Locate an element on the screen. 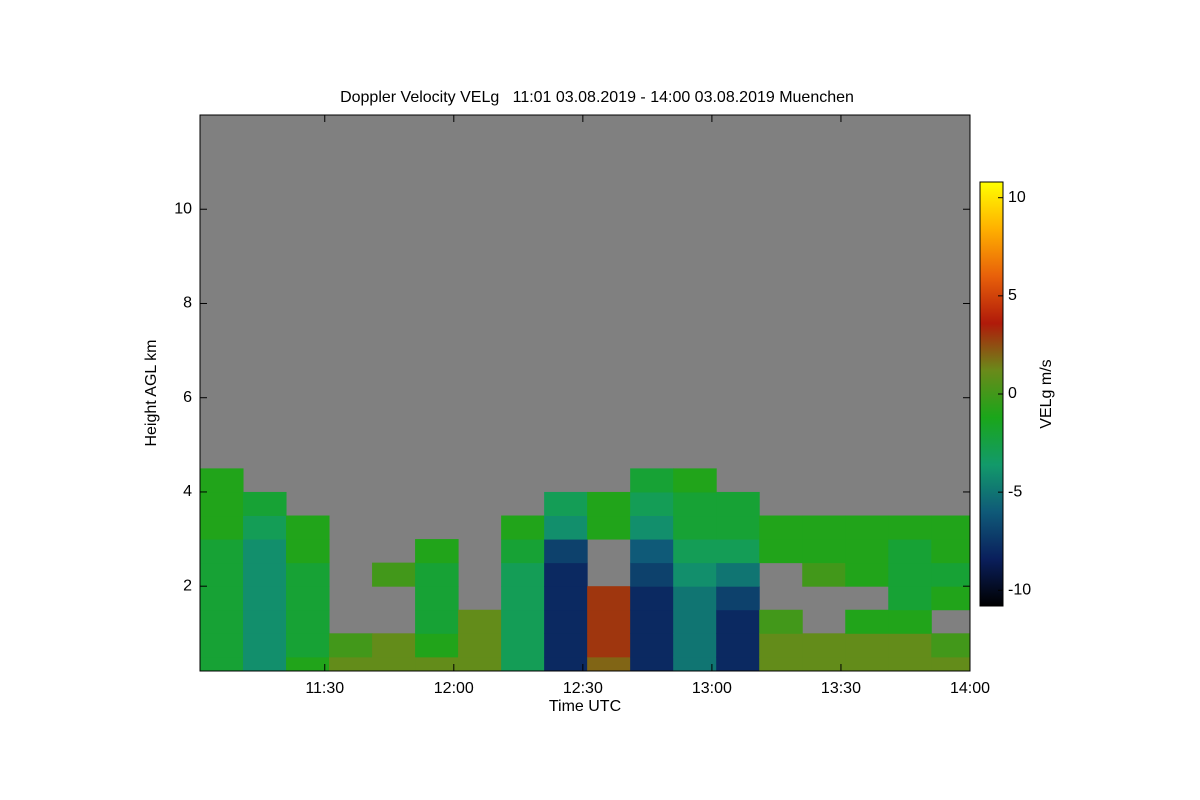  x-tick-label: 14:00 is located at coordinates (970, 688).